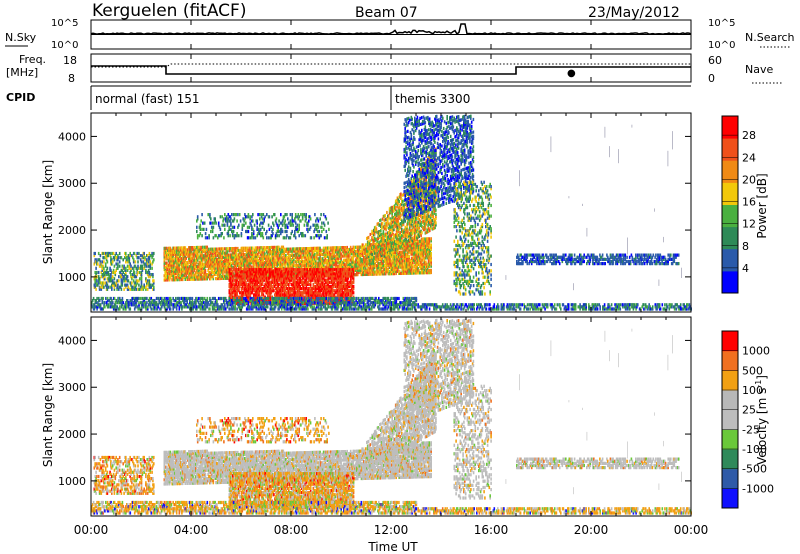  I want to click on cpid-label: CPID, so click(20, 97).